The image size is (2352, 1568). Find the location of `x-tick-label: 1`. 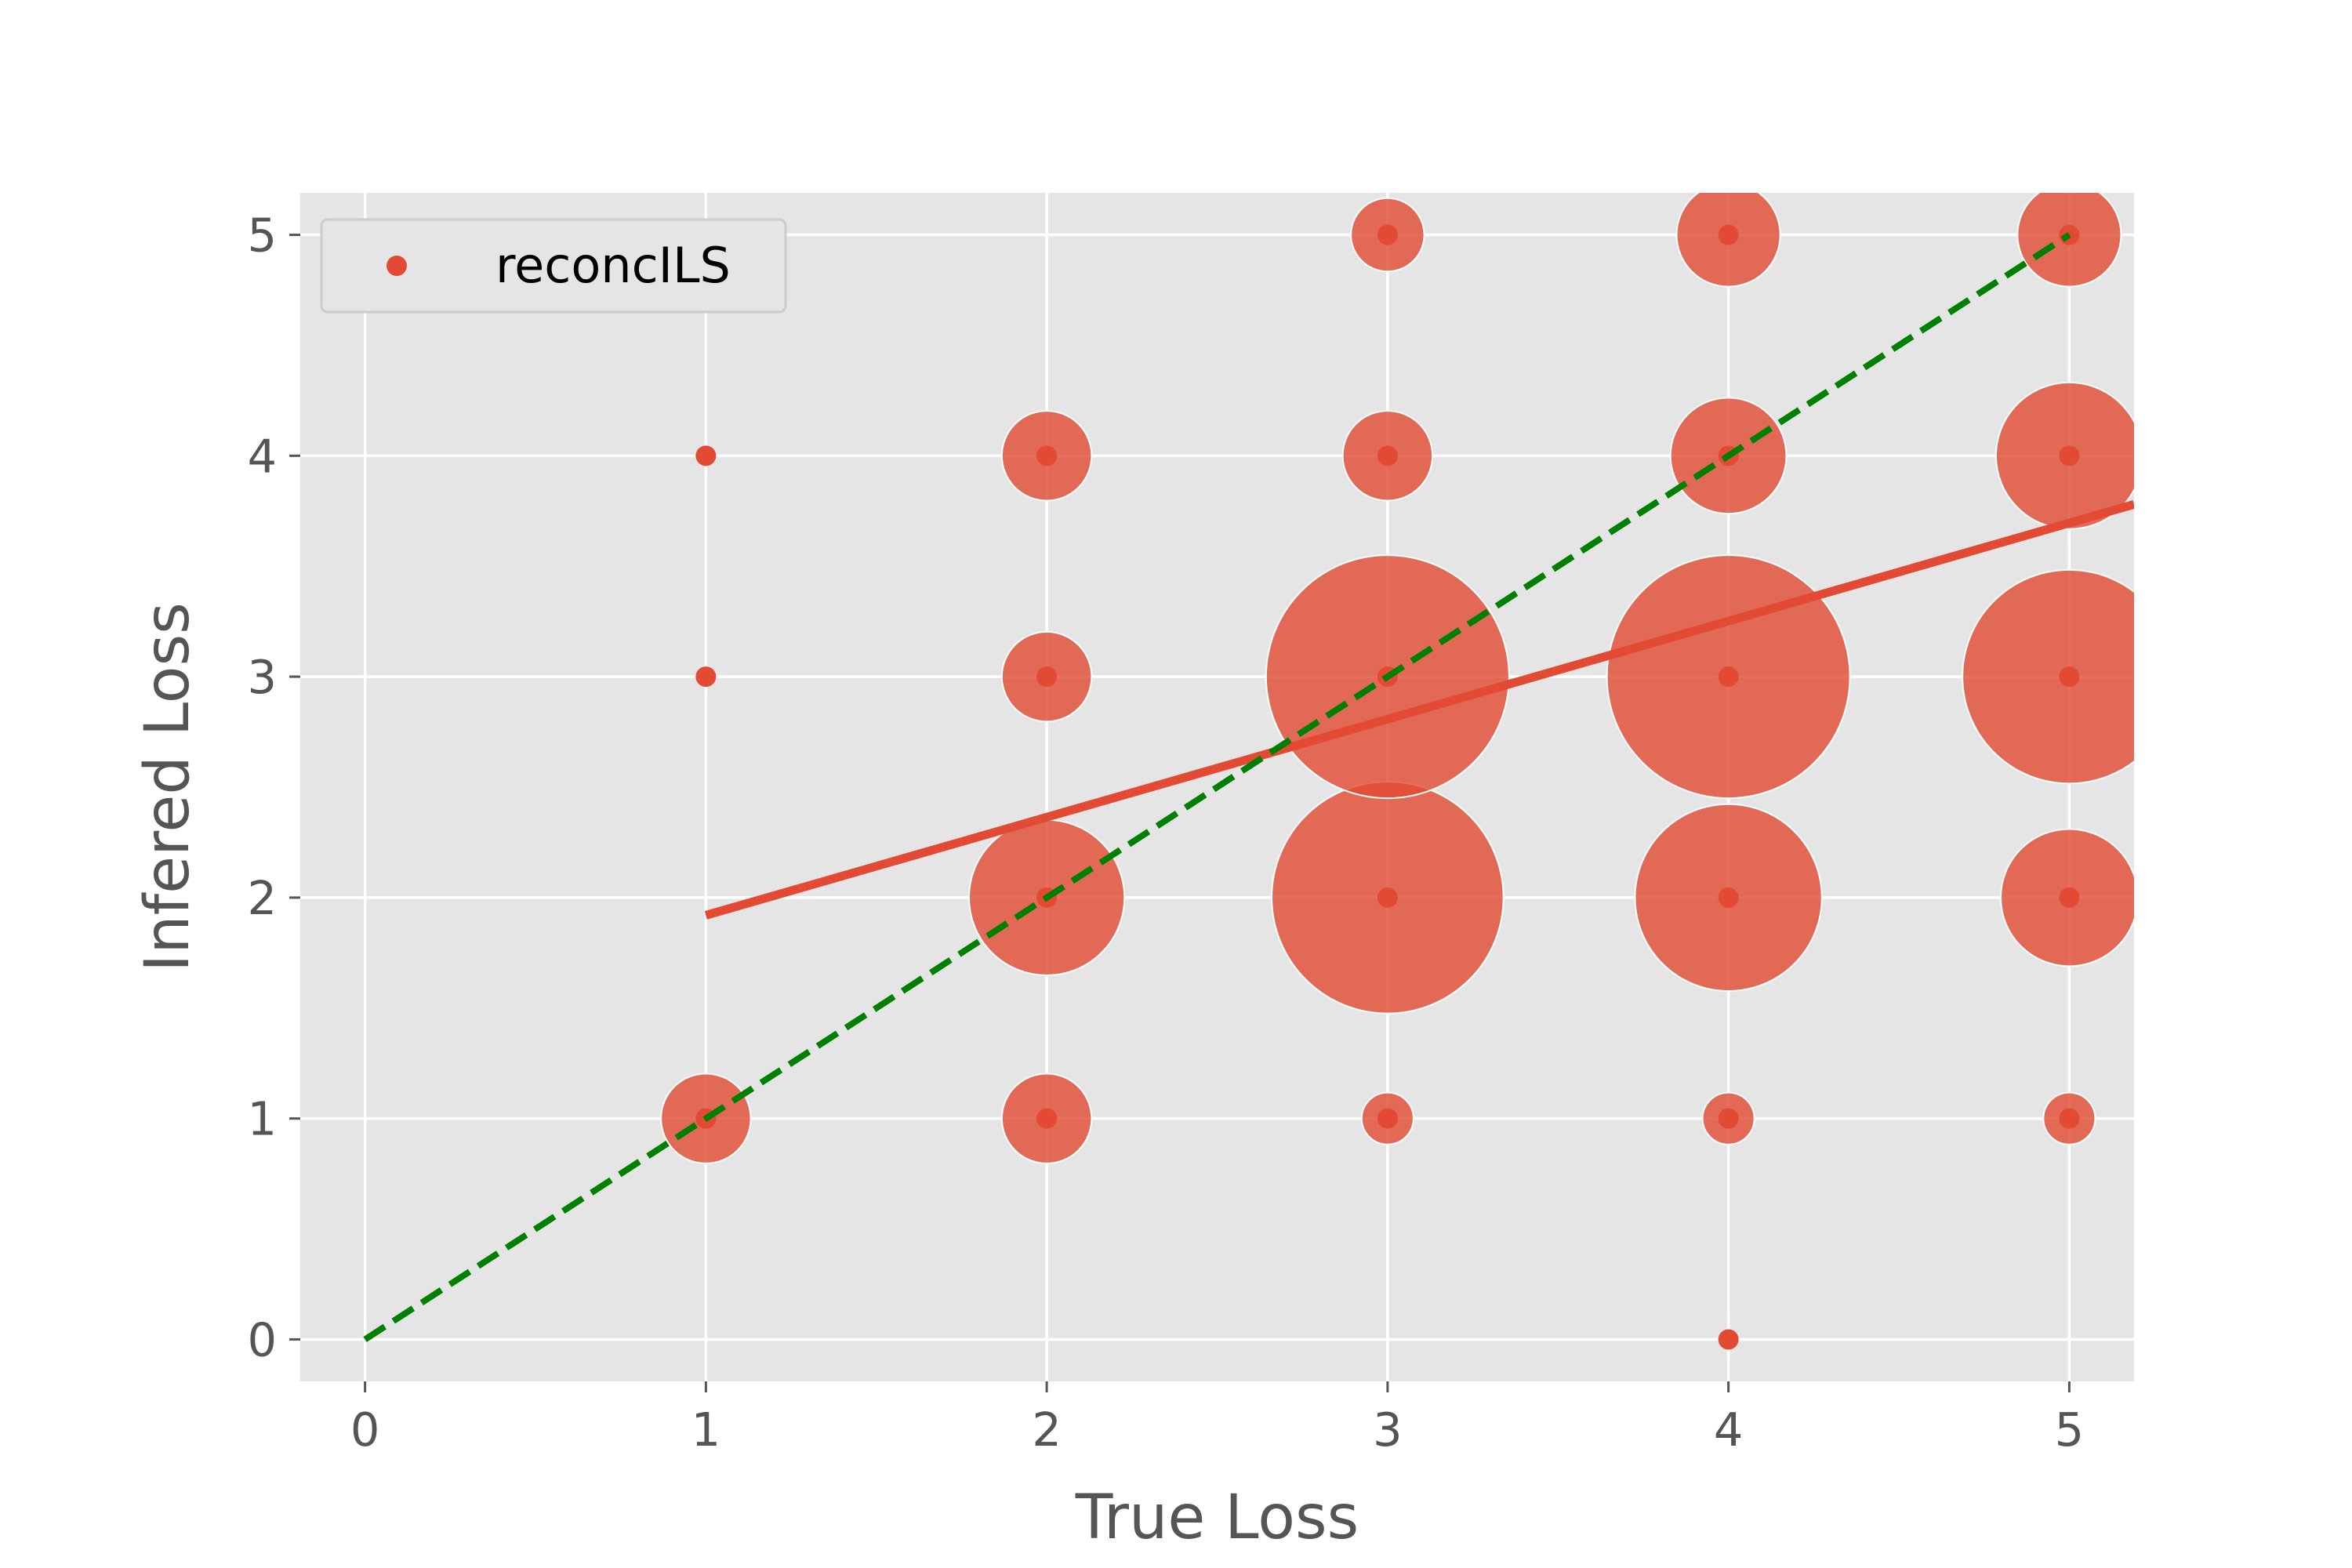

x-tick-label: 1 is located at coordinates (706, 1430).